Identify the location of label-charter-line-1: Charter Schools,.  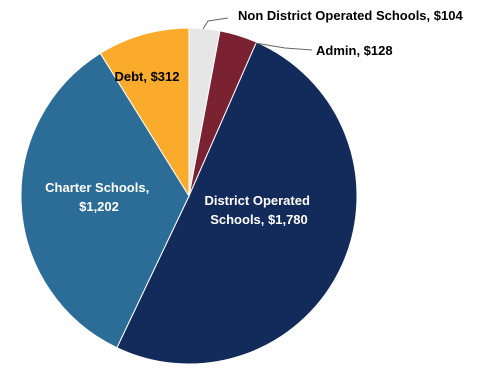
(97, 187).